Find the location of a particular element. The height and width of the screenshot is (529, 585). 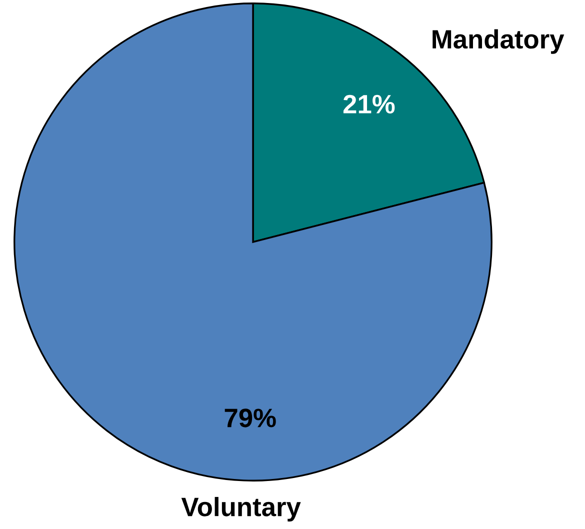

slice-label: Voluntary is located at coordinates (241, 509).